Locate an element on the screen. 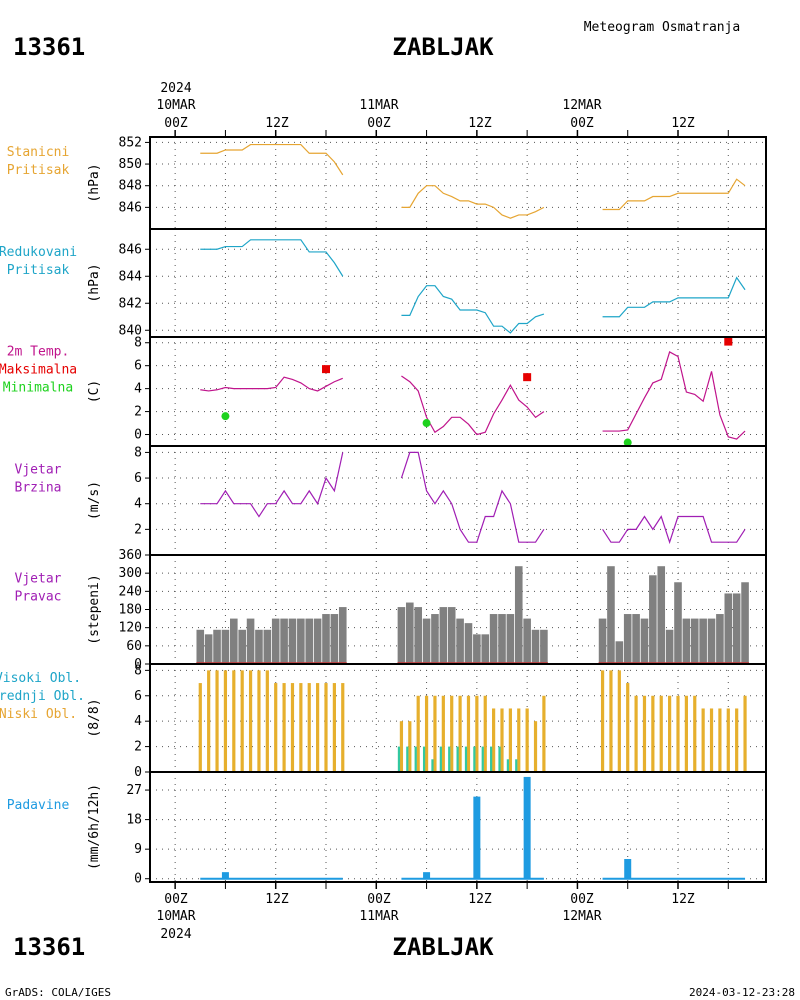 Image resolution: width=800 pixels, height=1000 pixels. panel-label-reduced_pressure-0: Redukovani is located at coordinates (38, 252).